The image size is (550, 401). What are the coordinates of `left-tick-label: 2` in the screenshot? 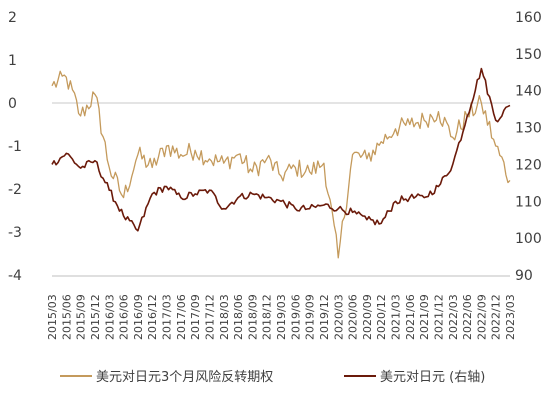 It's located at (12, 18).